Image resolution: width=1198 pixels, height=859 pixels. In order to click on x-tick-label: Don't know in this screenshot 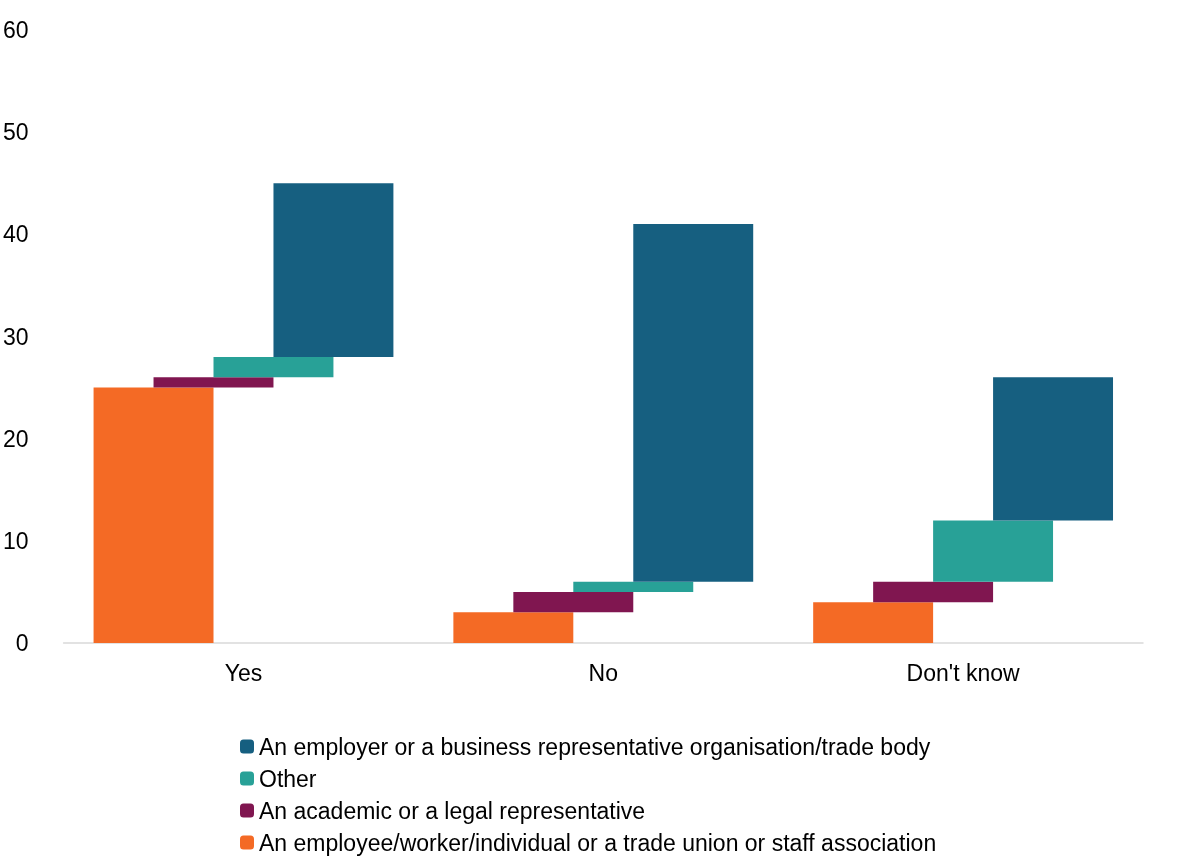, I will do `click(963, 672)`.